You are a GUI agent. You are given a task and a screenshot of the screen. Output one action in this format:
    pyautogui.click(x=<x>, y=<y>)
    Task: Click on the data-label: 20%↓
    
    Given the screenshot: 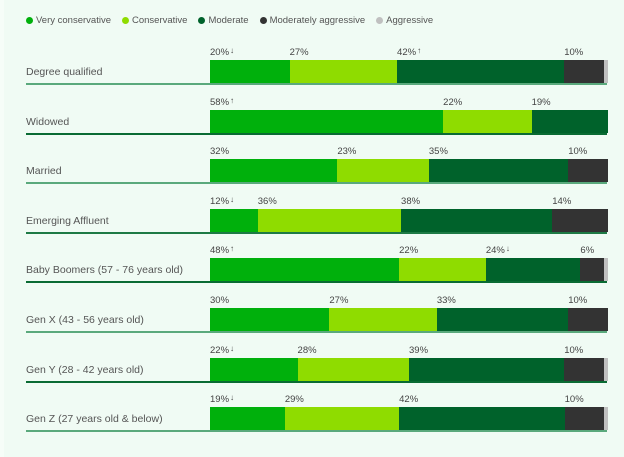 What is the action you would take?
    pyautogui.click(x=222, y=52)
    